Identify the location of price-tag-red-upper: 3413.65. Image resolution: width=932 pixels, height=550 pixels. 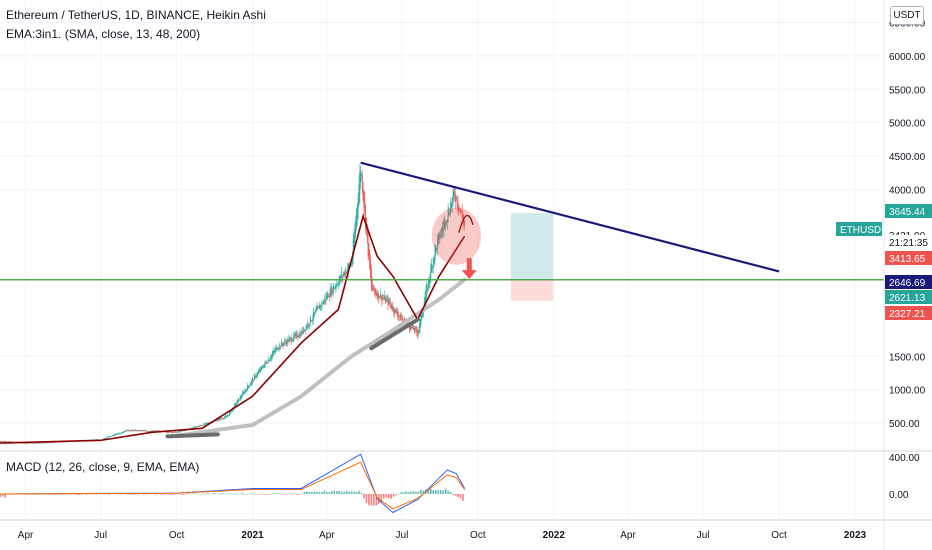
(907, 259).